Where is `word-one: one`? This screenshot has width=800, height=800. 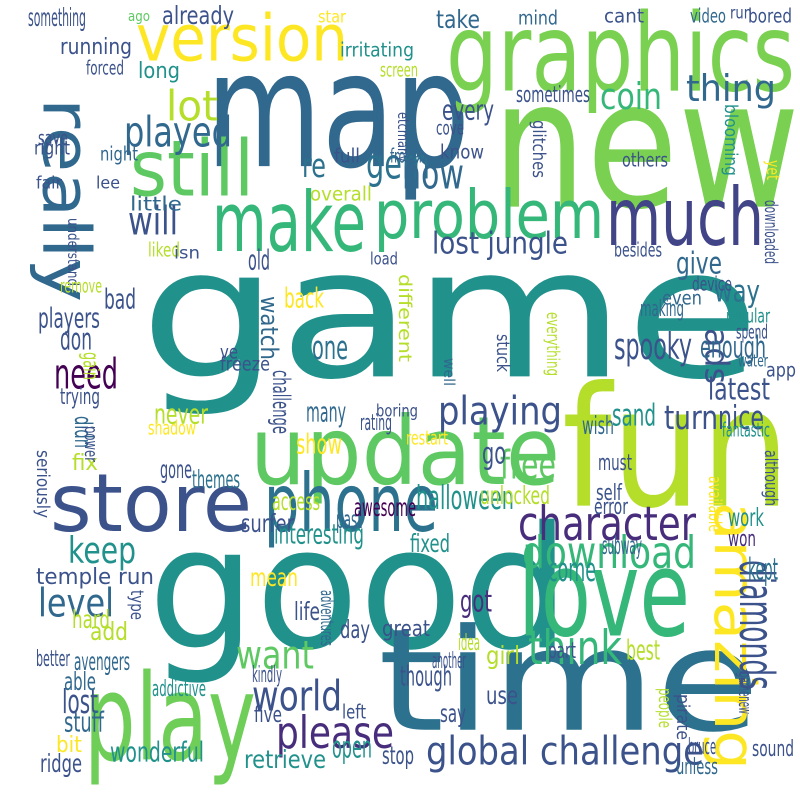 word-one: one is located at coordinates (330, 347).